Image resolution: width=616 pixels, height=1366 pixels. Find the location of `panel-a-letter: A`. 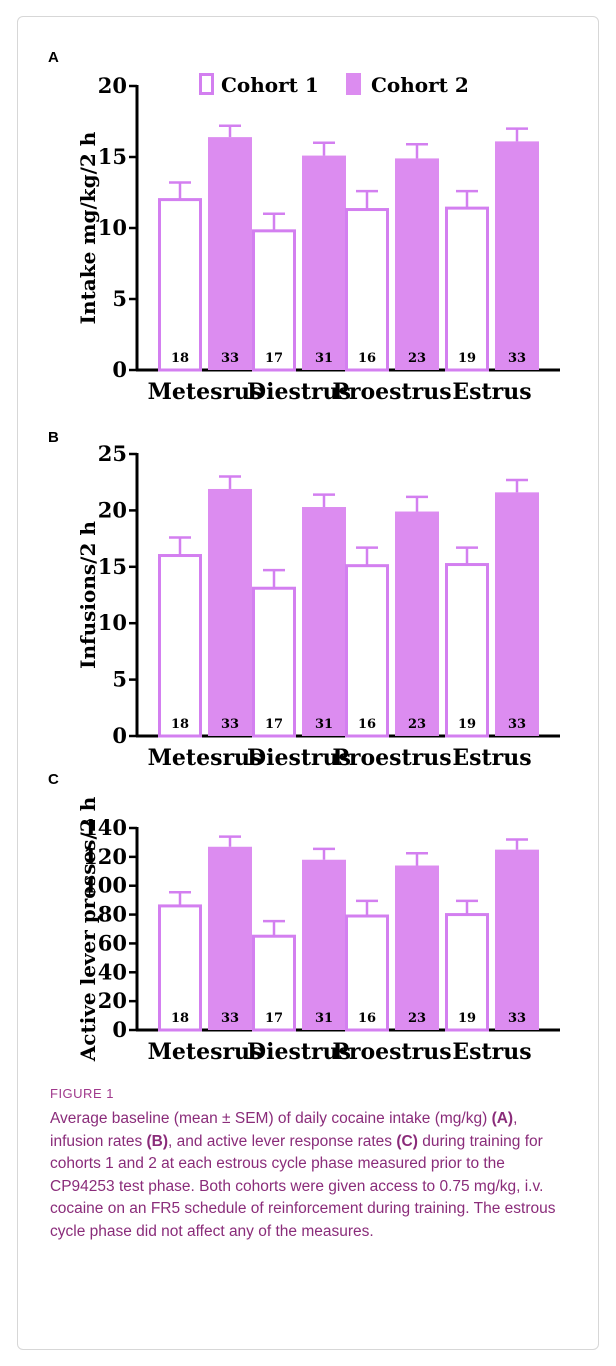

panel-a-letter: A is located at coordinates (53, 57).